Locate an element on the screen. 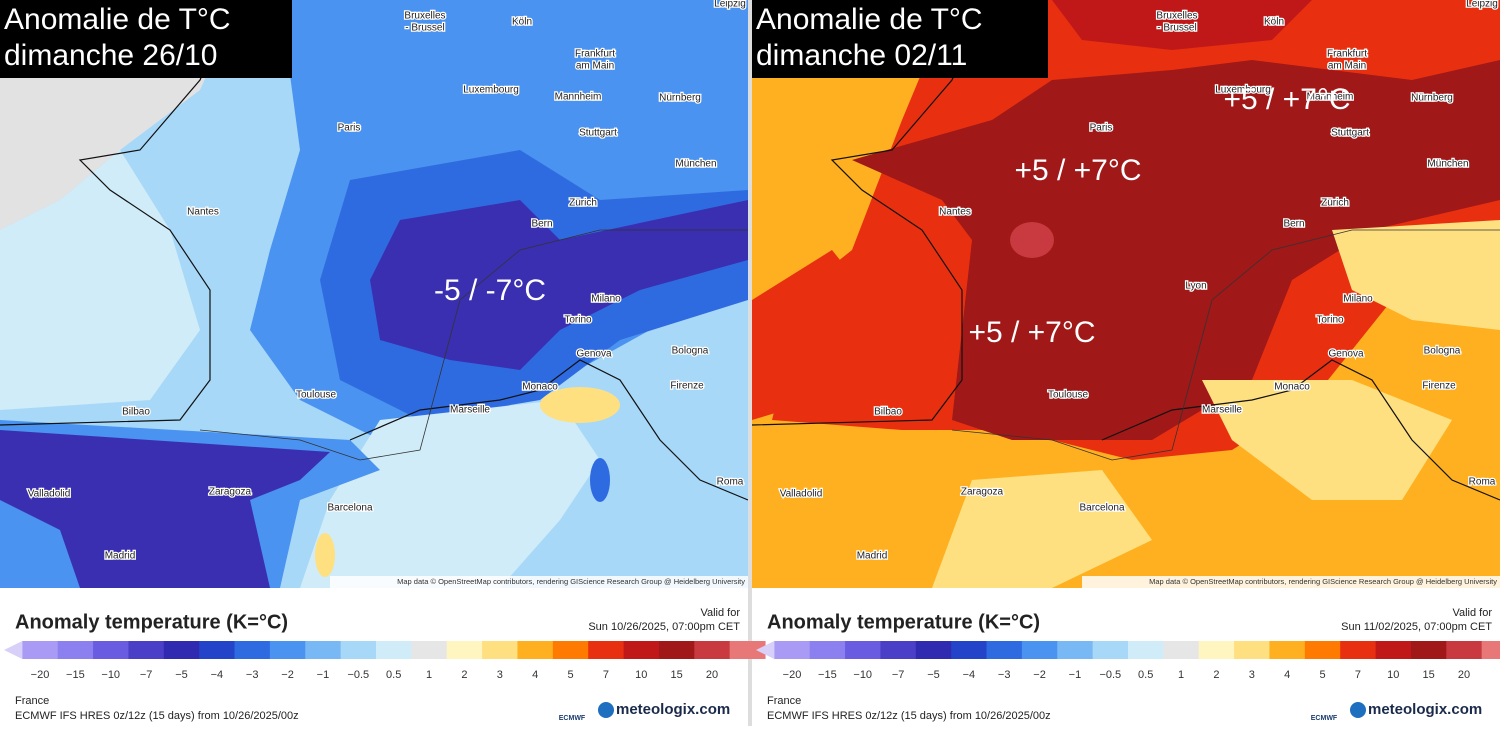  colorbar-label: −1 is located at coordinates (1075, 675).